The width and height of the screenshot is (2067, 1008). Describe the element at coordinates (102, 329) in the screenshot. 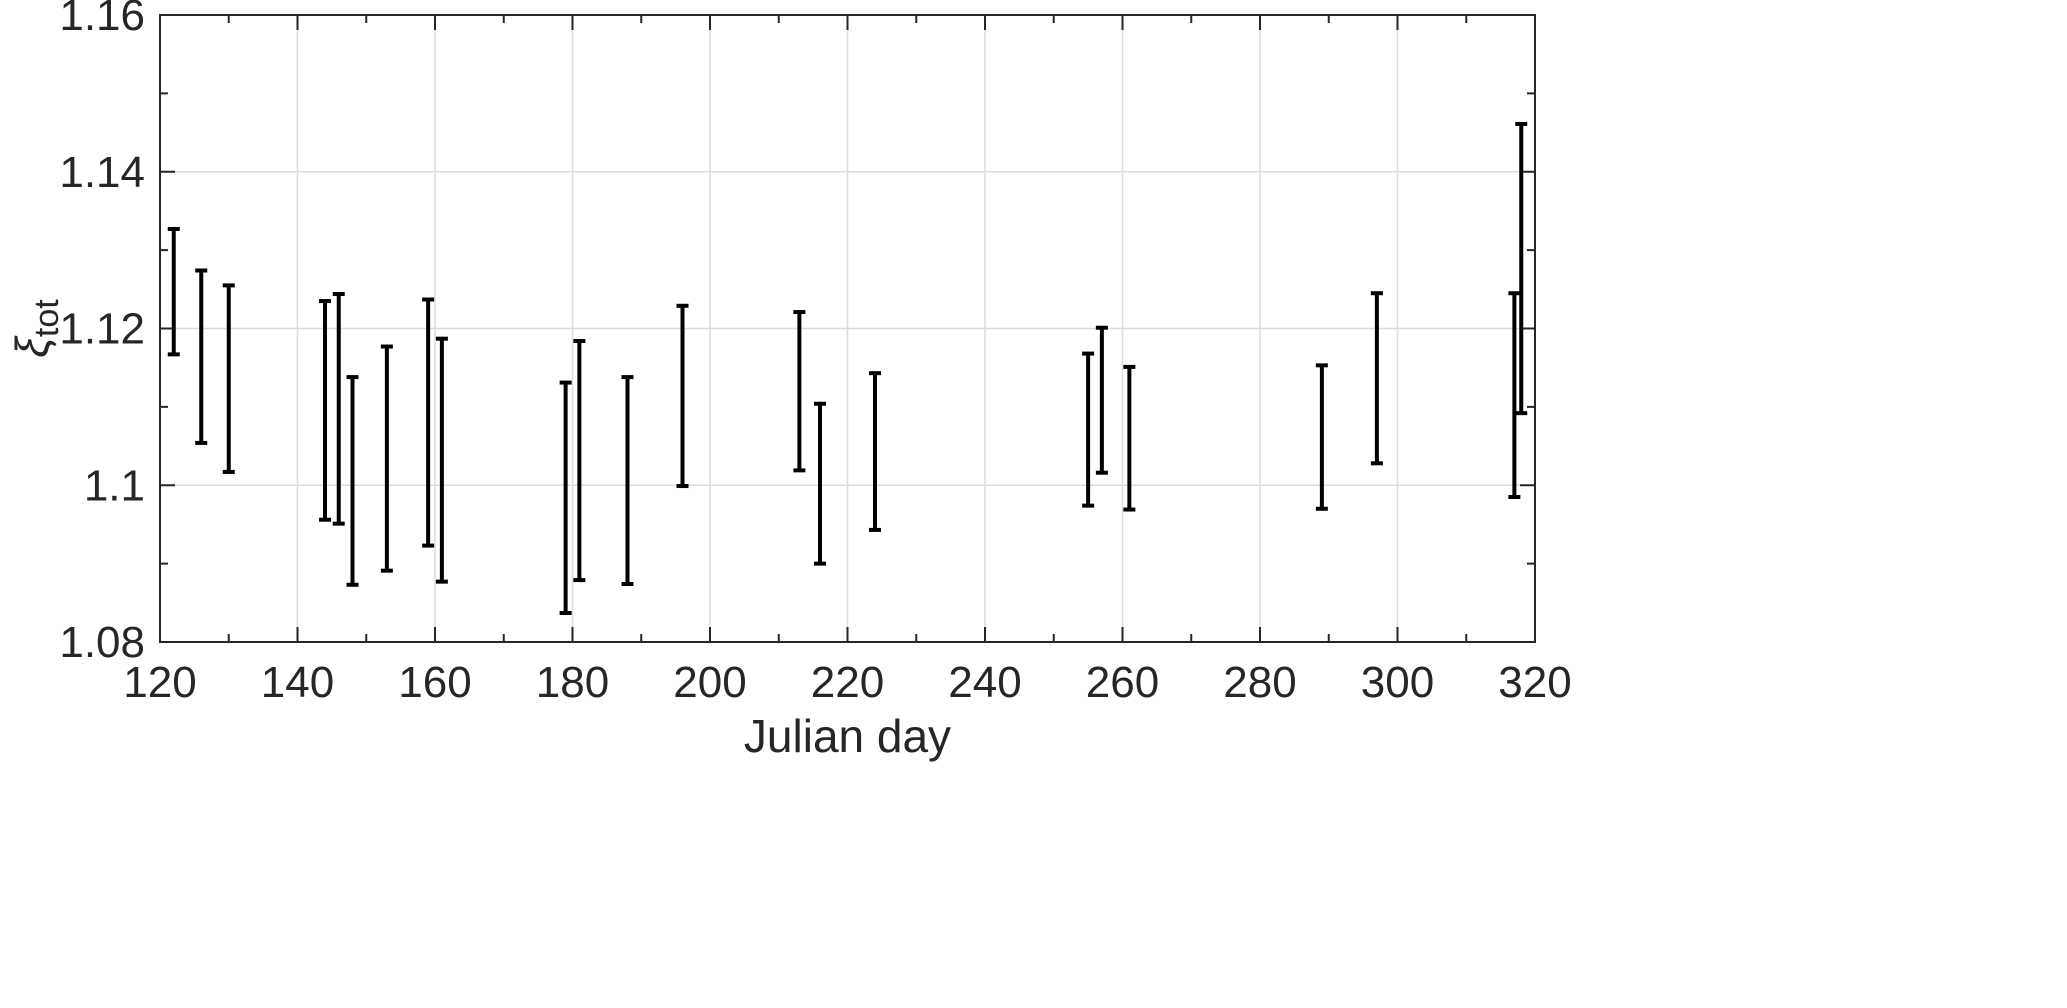

I see `y-tick-label: 1.12` at that location.